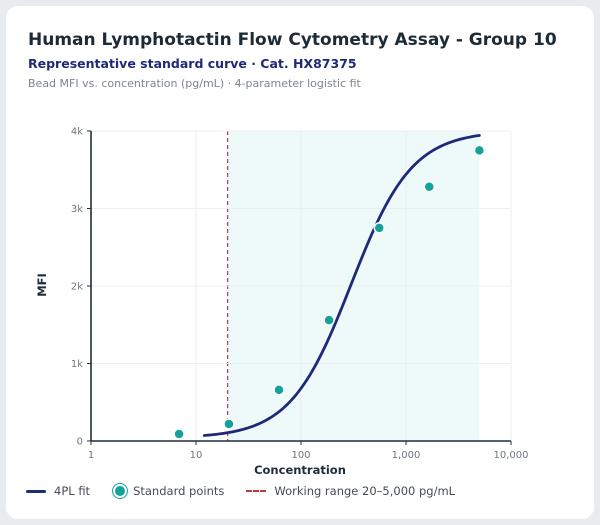  I want to click on y-axis-label: MFI, so click(42, 285).